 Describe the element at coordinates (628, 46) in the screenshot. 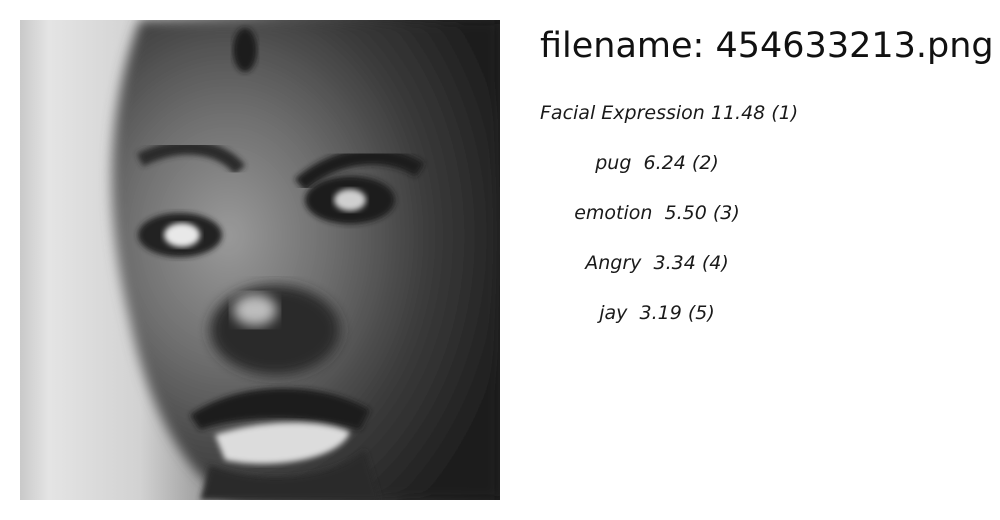

I see `filename-prefix: filename:` at that location.